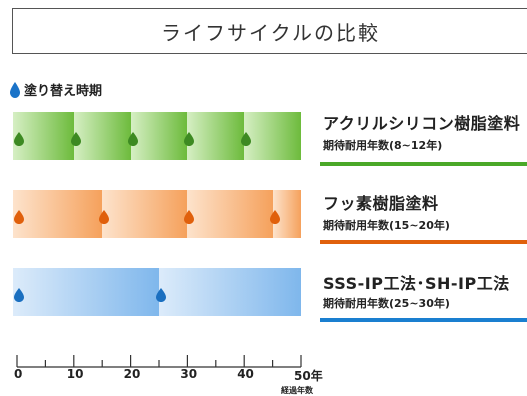  What do you see at coordinates (423, 242) in the screenshot?
I see `product-underline-fluororesin` at bounding box center [423, 242].